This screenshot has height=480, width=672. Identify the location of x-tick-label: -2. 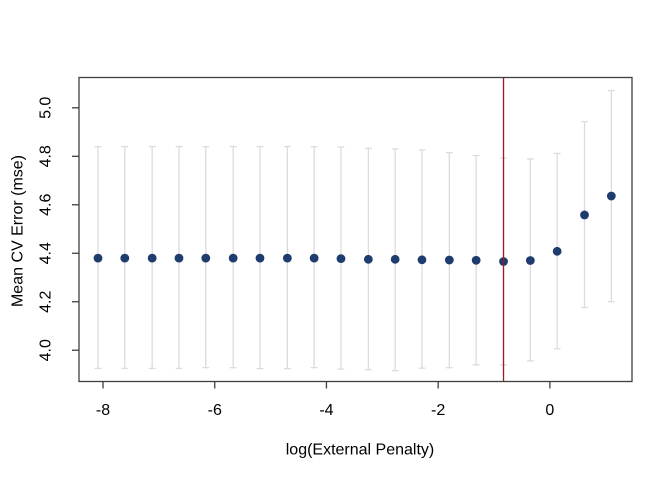
(438, 410).